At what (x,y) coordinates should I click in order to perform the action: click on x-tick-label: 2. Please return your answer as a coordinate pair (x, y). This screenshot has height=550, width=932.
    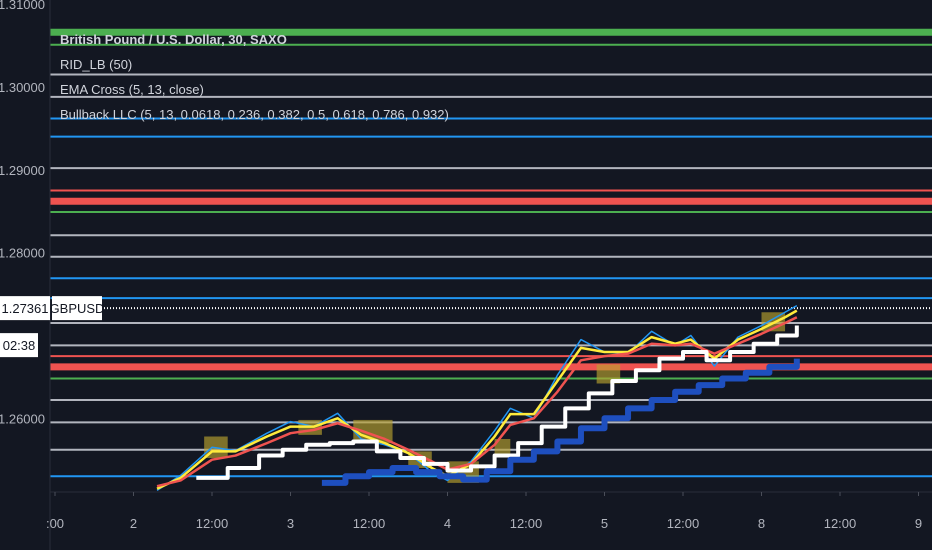
    Looking at the image, I should click on (133, 523).